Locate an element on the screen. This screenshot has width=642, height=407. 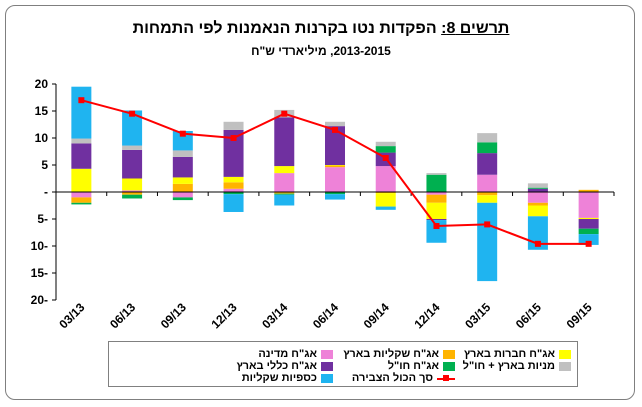
legend-swatch-general-bonds is located at coordinates (327, 366).